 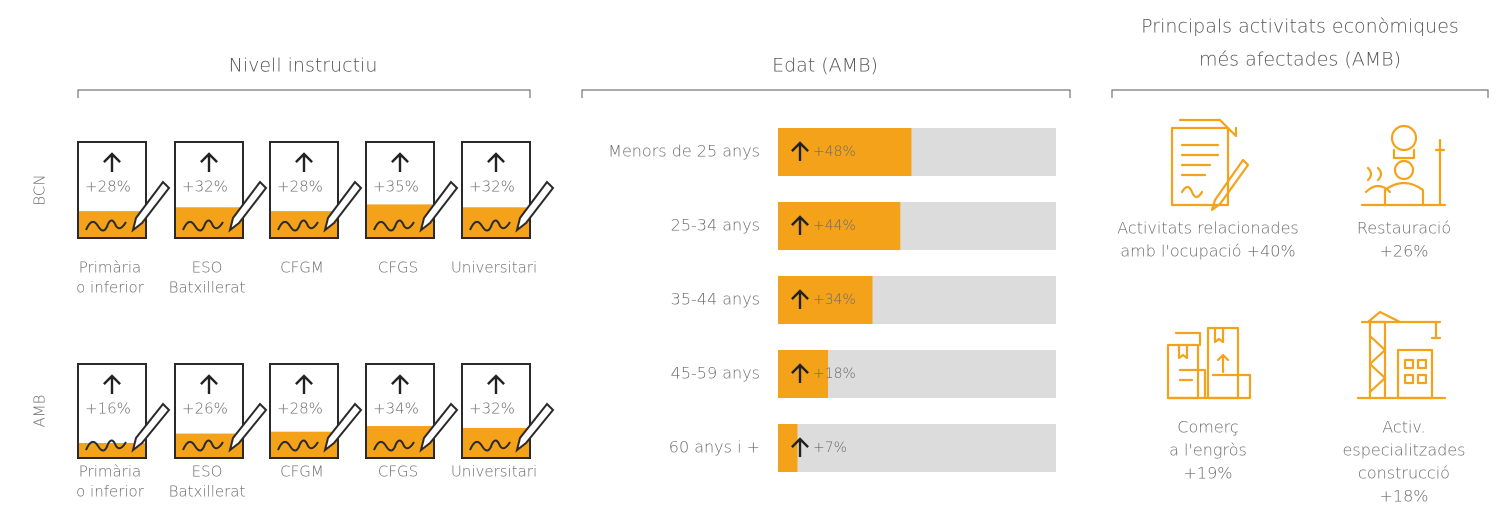 I want to click on icon-document, so click(x=1210, y=165).